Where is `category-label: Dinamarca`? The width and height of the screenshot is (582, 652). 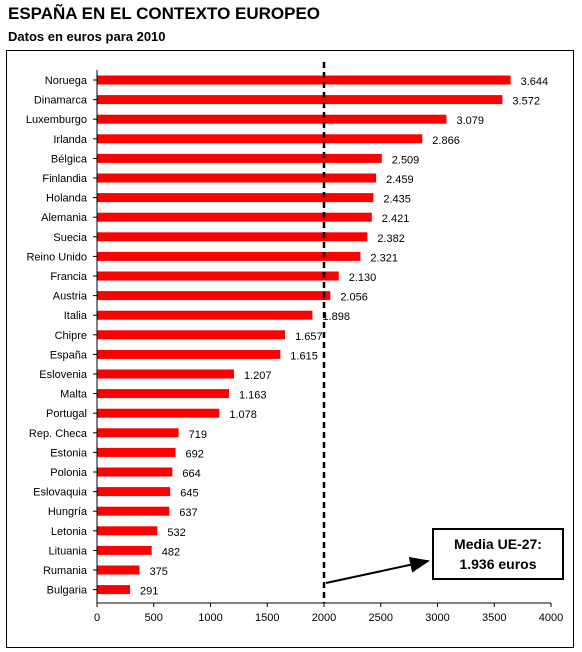
category-label: Dinamarca is located at coordinates (61, 101).